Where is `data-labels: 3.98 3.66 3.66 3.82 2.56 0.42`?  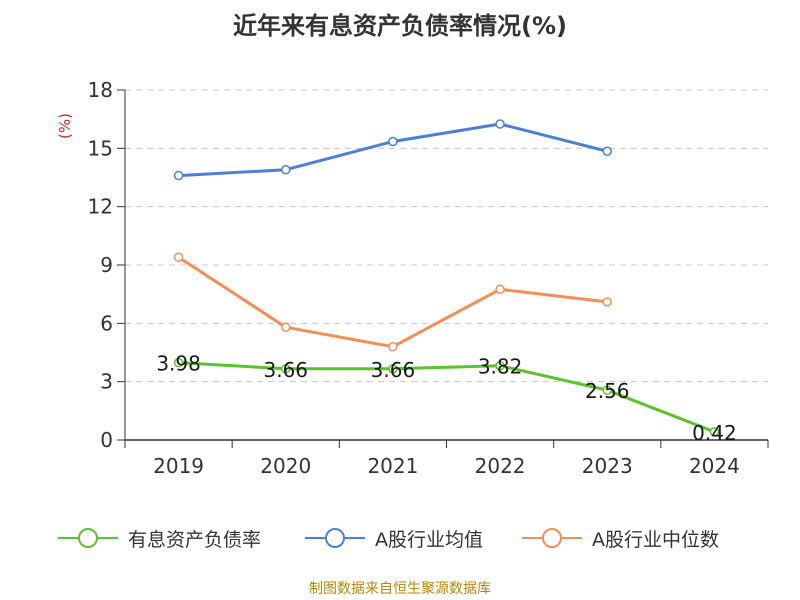
data-labels: 3.98 3.66 3.66 3.82 2.56 0.42 is located at coordinates (446, 398).